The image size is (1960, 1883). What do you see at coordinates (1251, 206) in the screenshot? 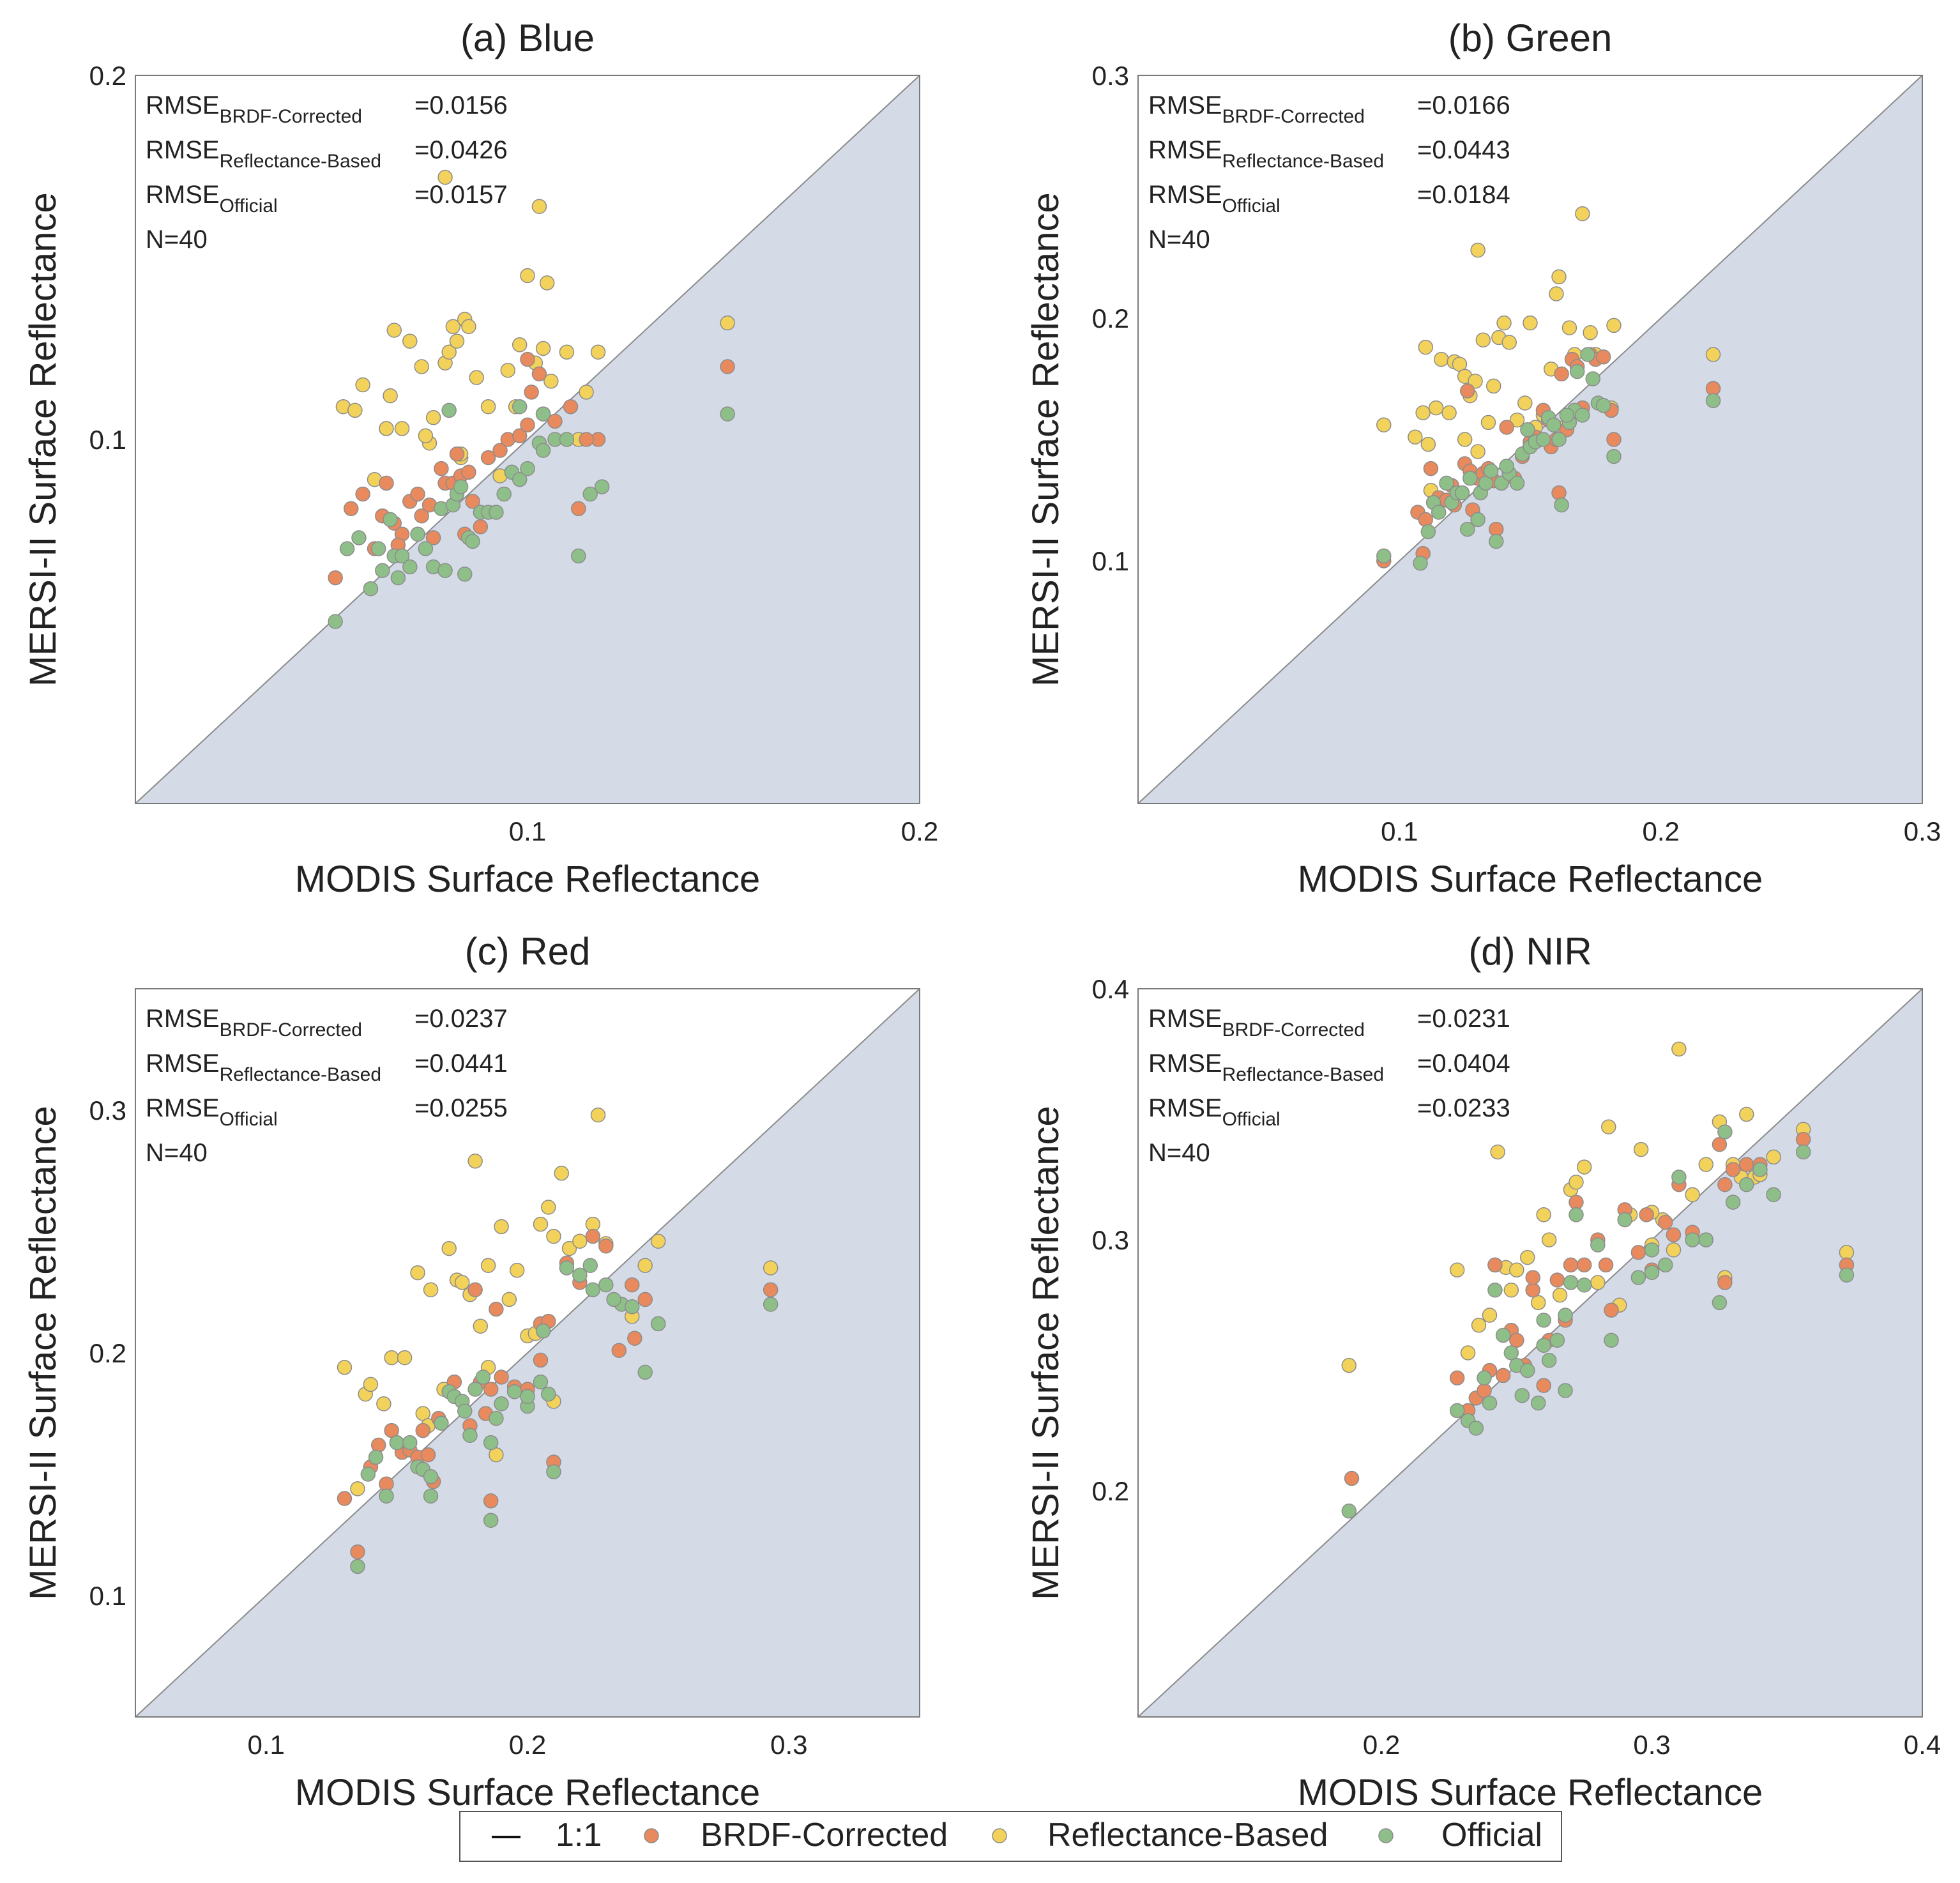
I see `stat-subscript: Official` at bounding box center [1251, 206].